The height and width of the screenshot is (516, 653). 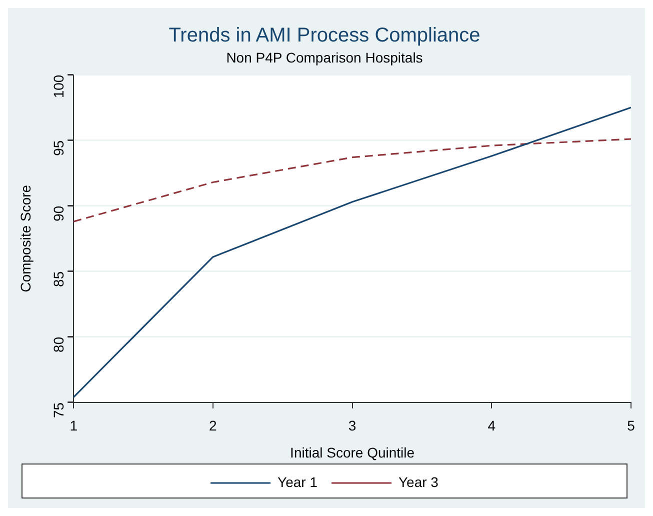 I want to click on y-tick-label: 75, so click(x=58, y=410).